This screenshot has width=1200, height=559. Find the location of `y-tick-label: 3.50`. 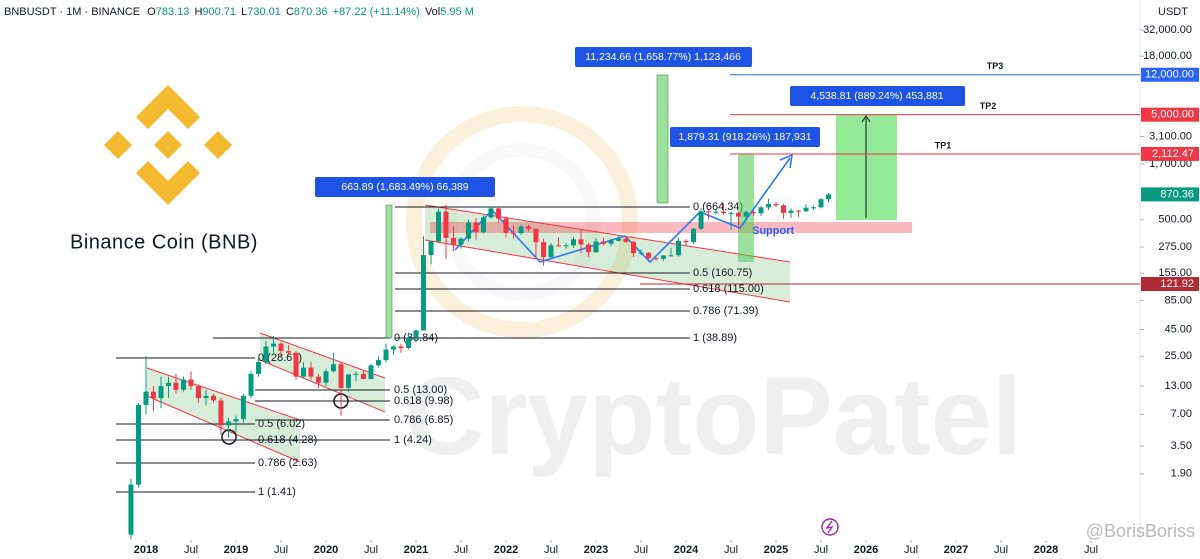

y-tick-label: 3.50 is located at coordinates (1181, 446).